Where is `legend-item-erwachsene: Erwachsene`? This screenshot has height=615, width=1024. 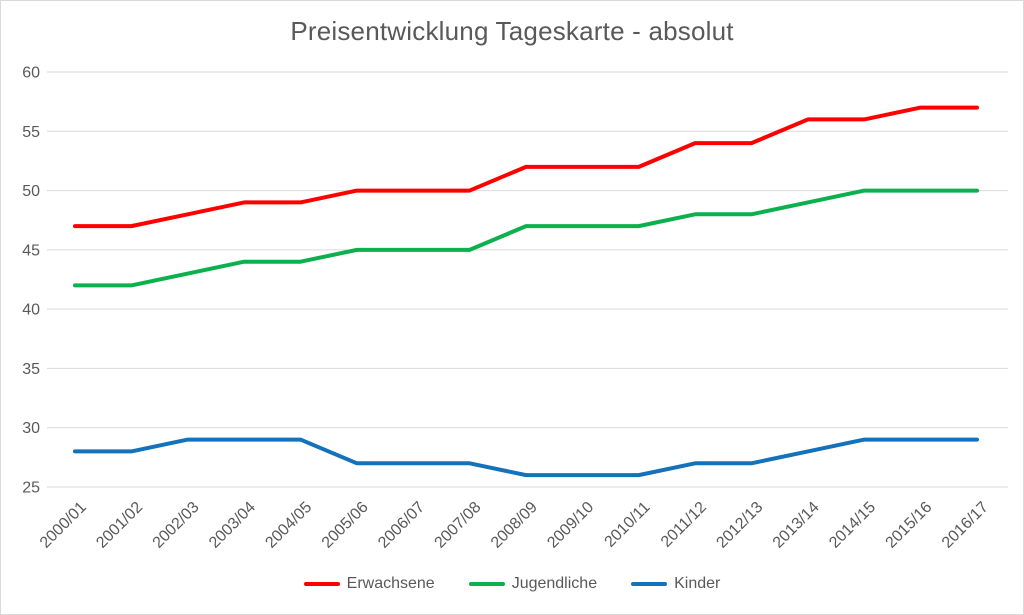 legend-item-erwachsene: Erwachsene is located at coordinates (369, 584).